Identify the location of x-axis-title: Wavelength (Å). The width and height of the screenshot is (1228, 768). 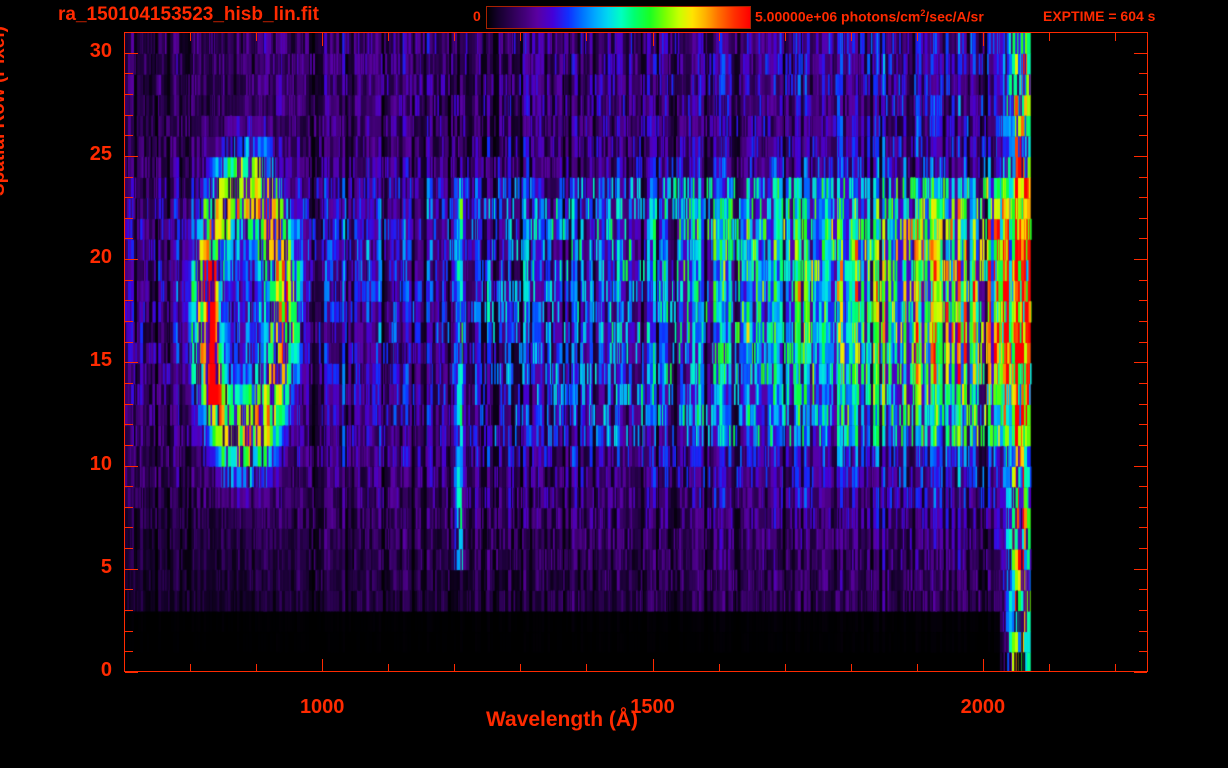
(562, 719).